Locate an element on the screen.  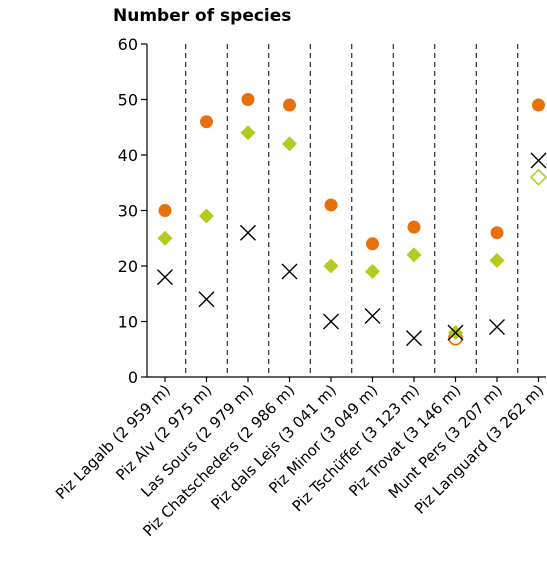
x-tick-label: Piz Chatscheders (2 986 m) is located at coordinates (218, 460).